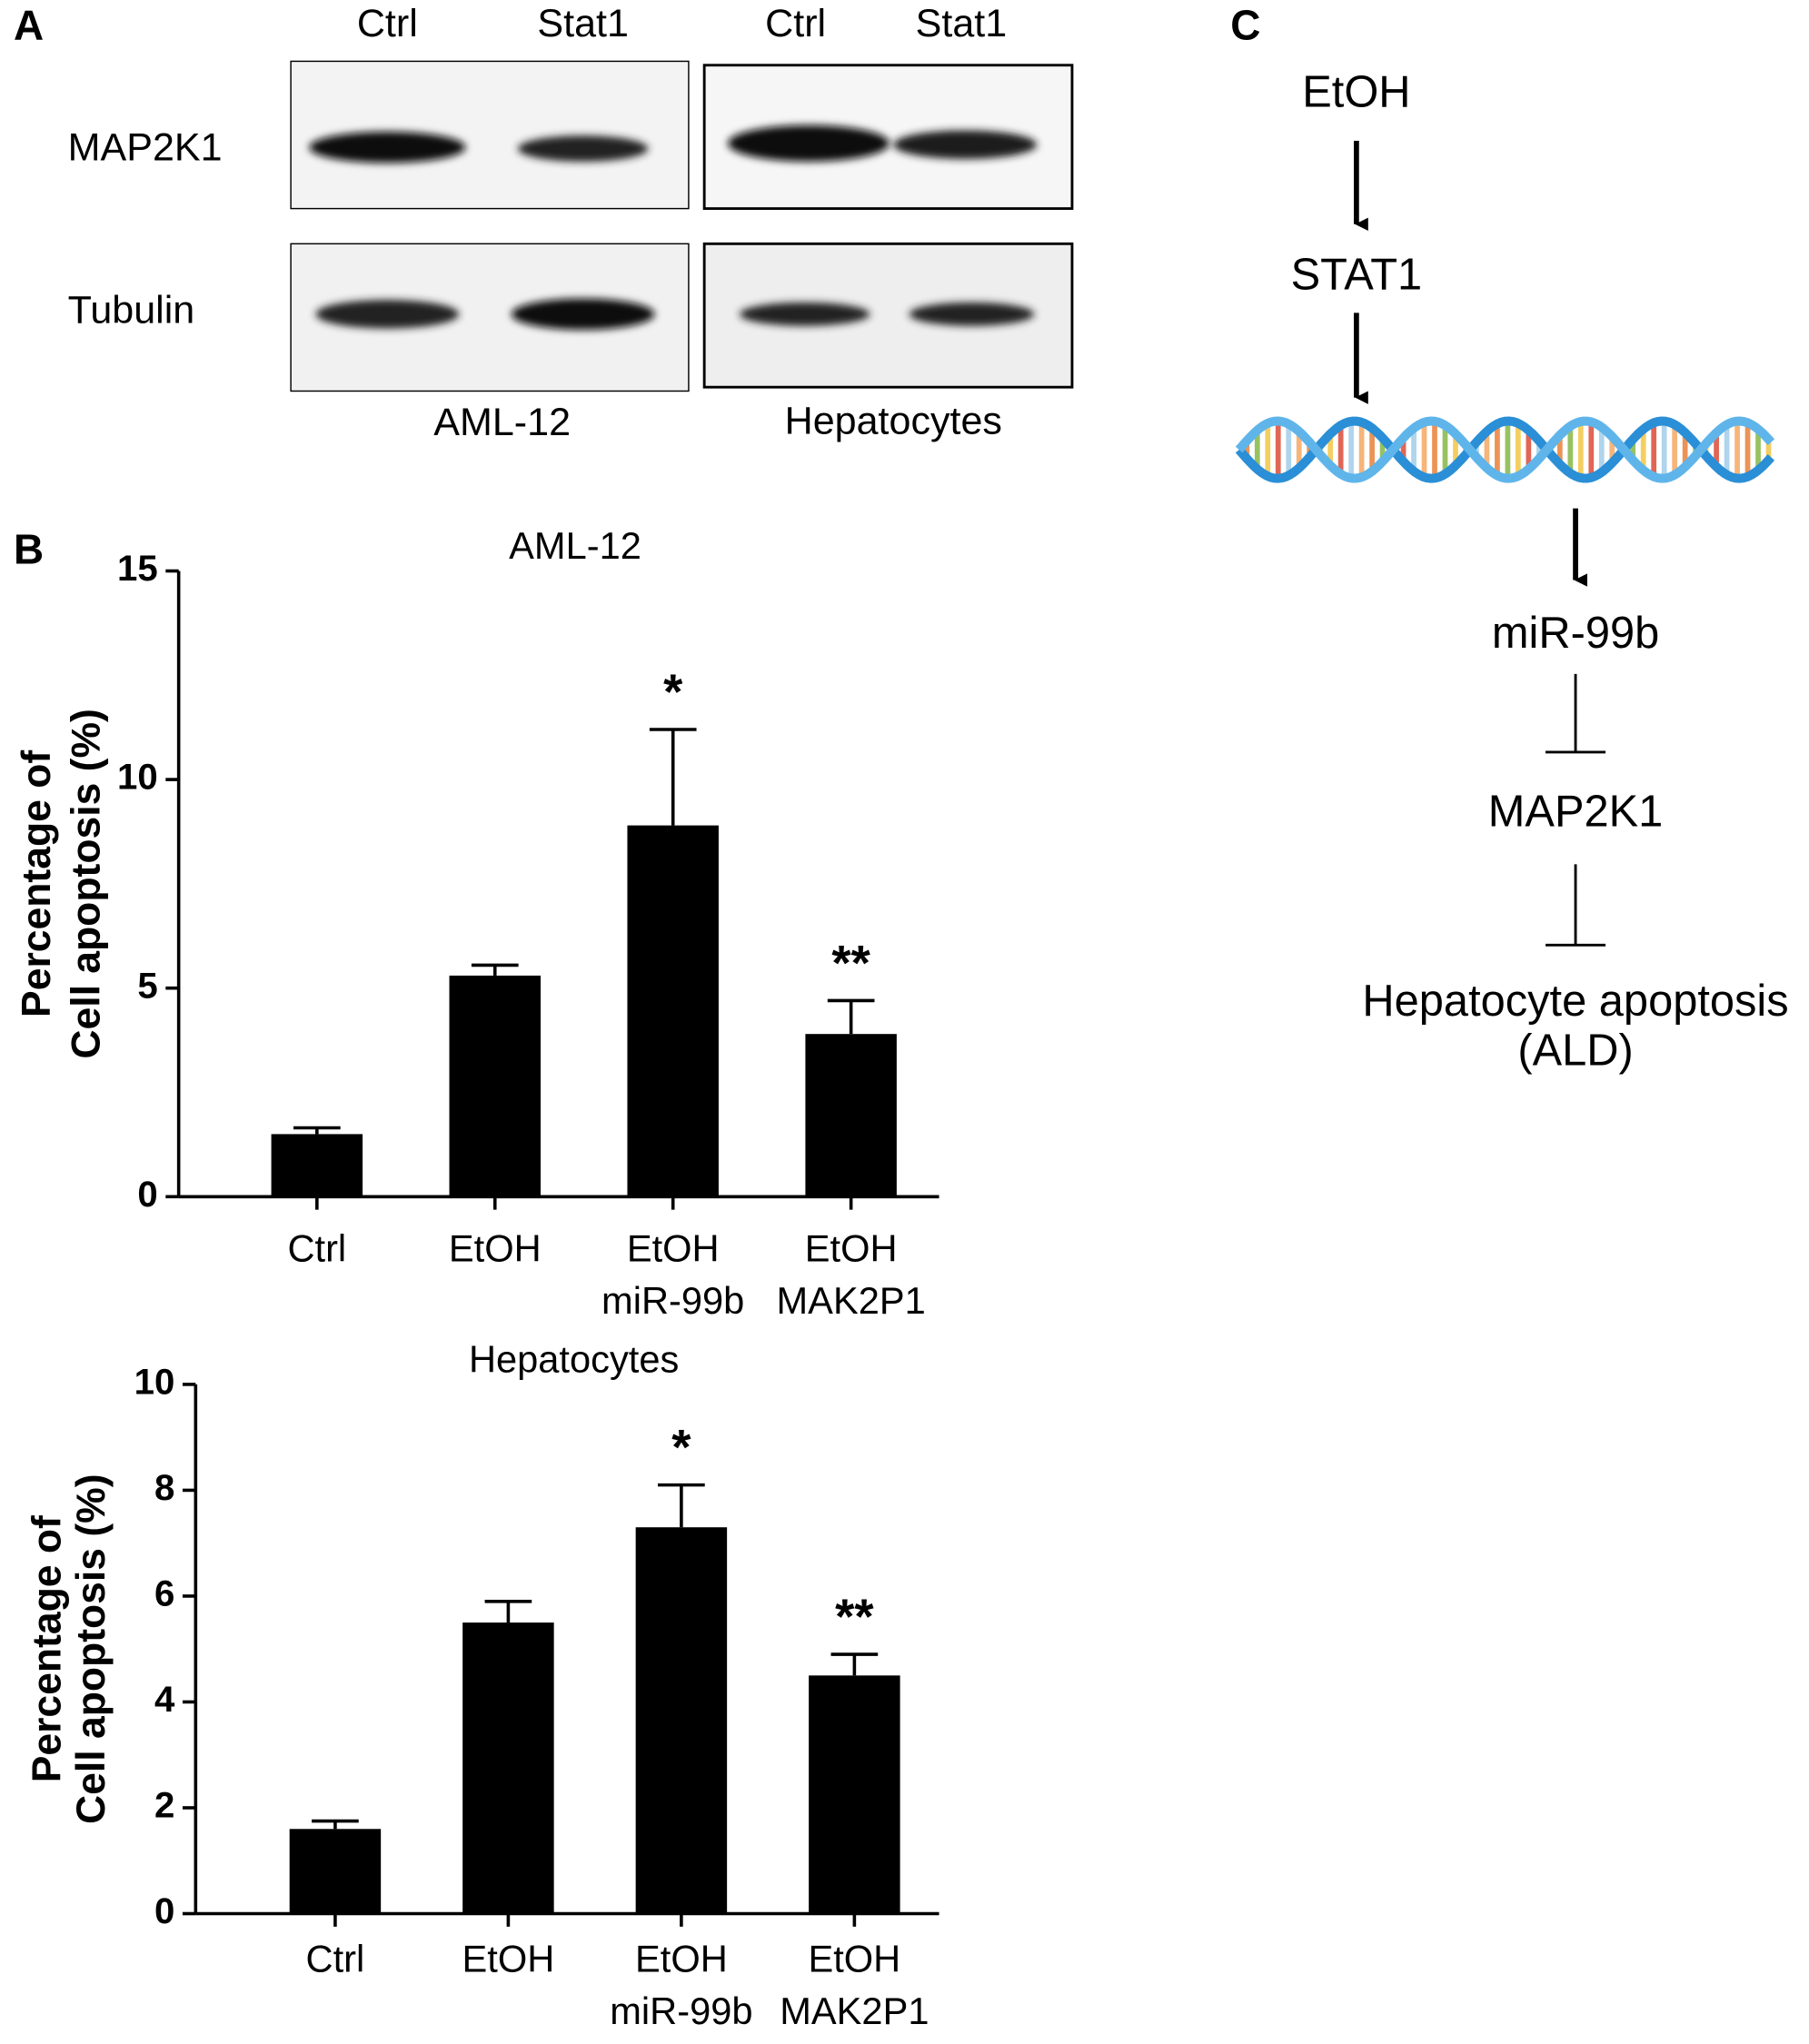 This screenshot has height=2044, width=1809. What do you see at coordinates (1575, 1002) in the screenshot?
I see `pathway-node: Hepatocyte apoptosis` at bounding box center [1575, 1002].